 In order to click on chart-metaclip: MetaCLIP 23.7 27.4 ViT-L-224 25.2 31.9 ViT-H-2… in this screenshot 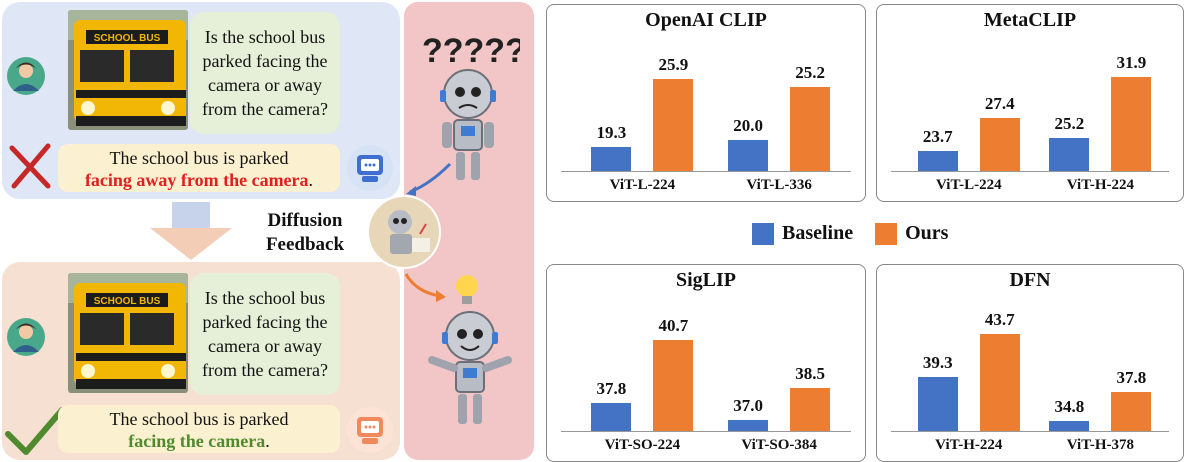, I will do `click(1030, 103)`.